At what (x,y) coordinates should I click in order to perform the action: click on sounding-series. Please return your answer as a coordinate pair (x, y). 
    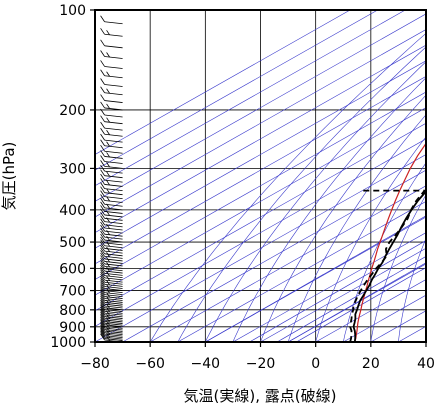
    Looking at the image, I should click on (387, 242).